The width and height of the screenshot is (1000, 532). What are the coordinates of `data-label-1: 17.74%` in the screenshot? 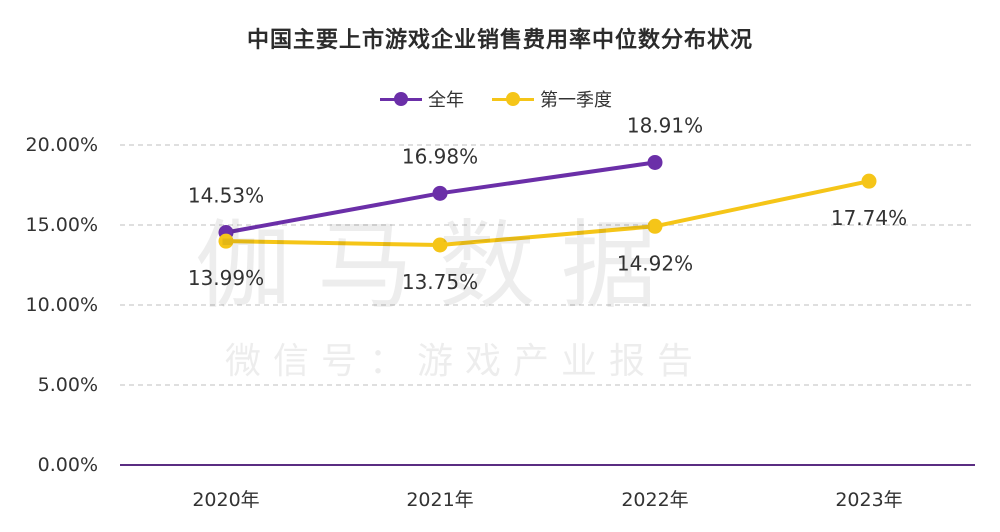 It's located at (869, 218).